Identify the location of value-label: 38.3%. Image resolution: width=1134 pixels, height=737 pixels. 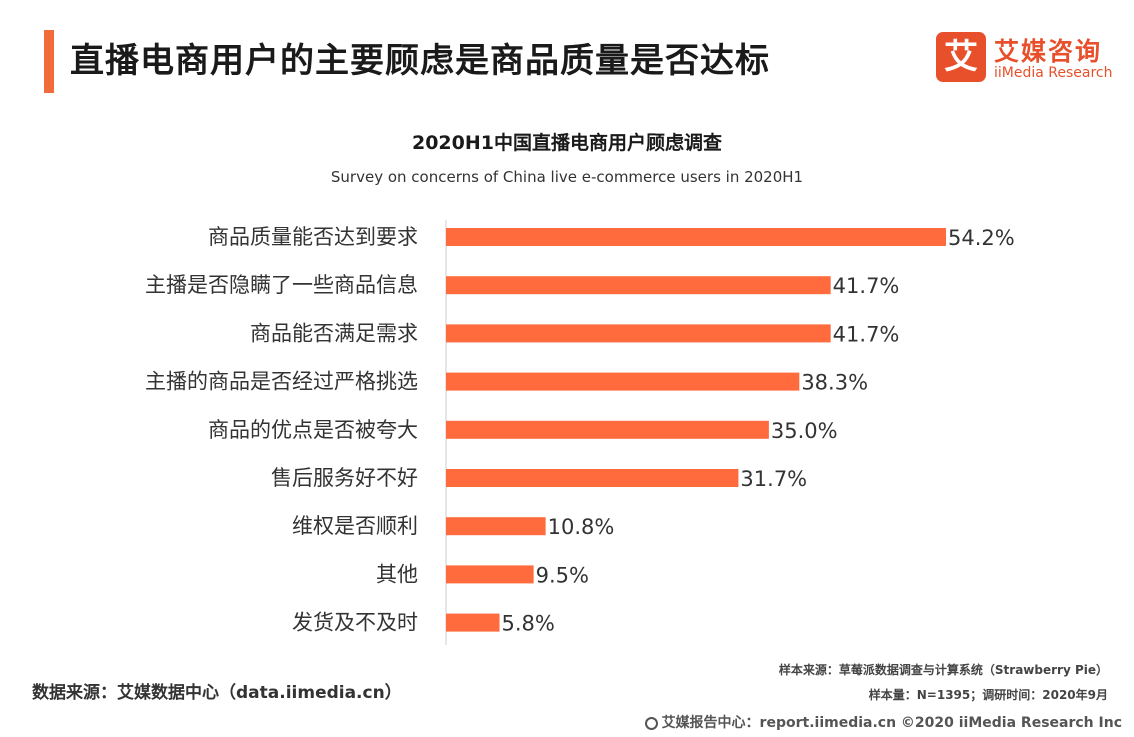
(834, 383).